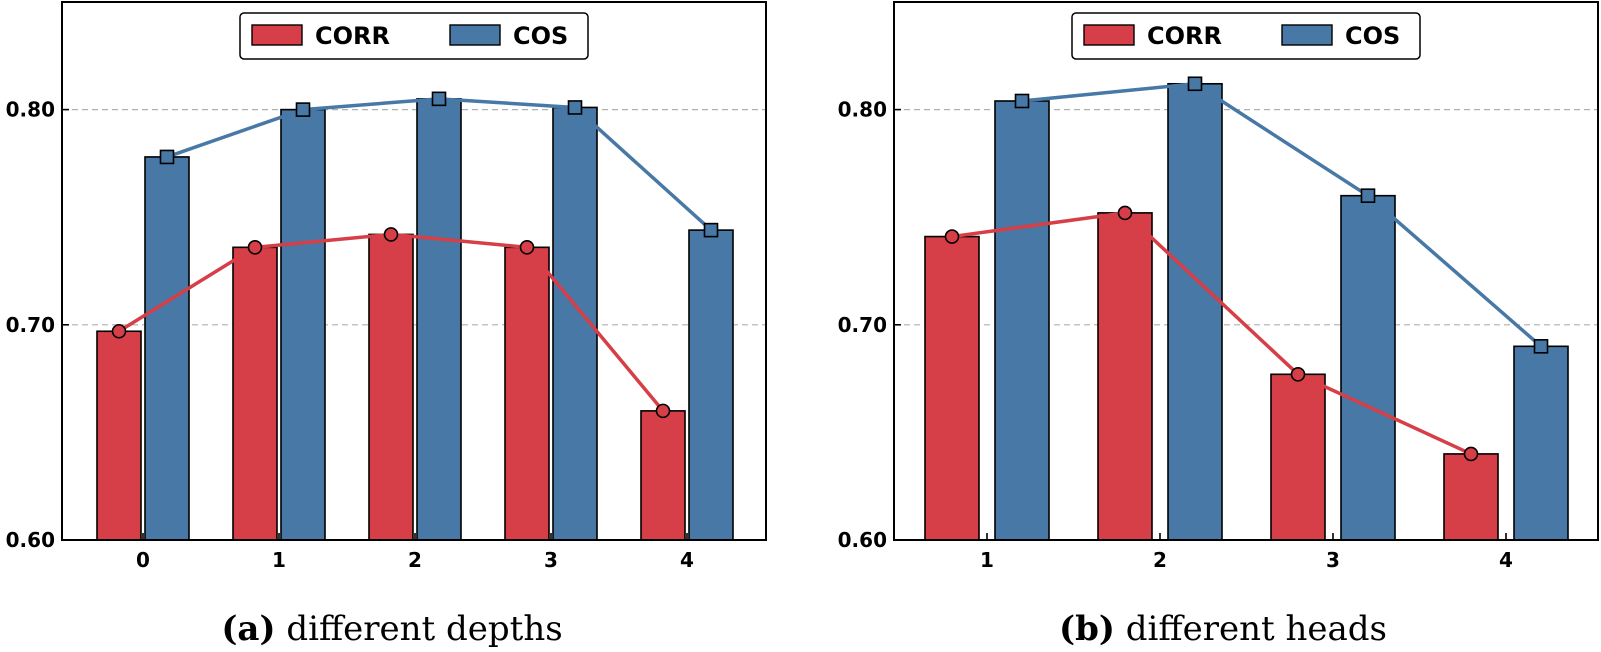 This screenshot has height=652, width=1601. I want to click on caption-label: (a), so click(248, 629).